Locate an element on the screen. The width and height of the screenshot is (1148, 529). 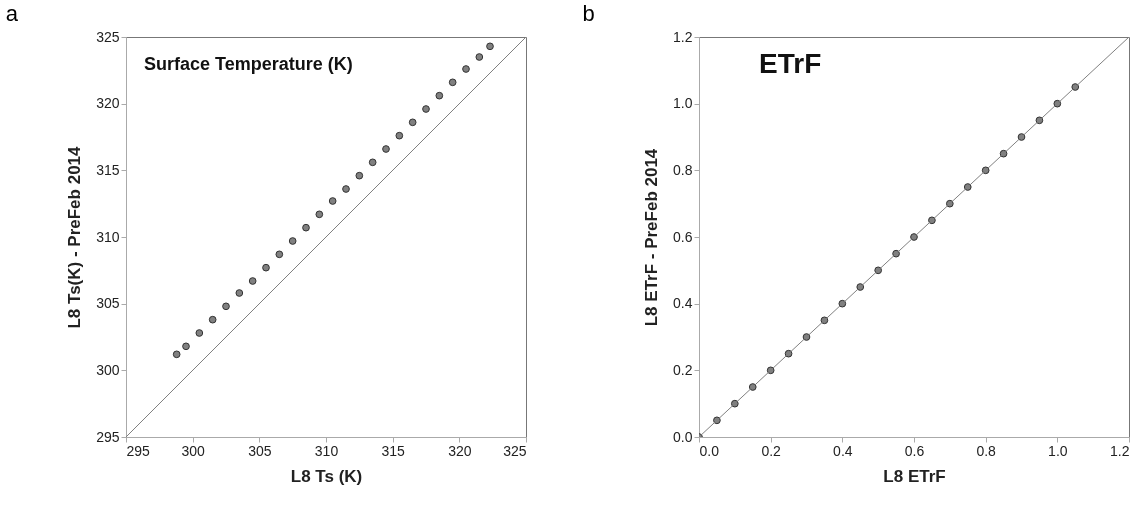
y-tick-label: 0.8 is located at coordinates (683, 169).